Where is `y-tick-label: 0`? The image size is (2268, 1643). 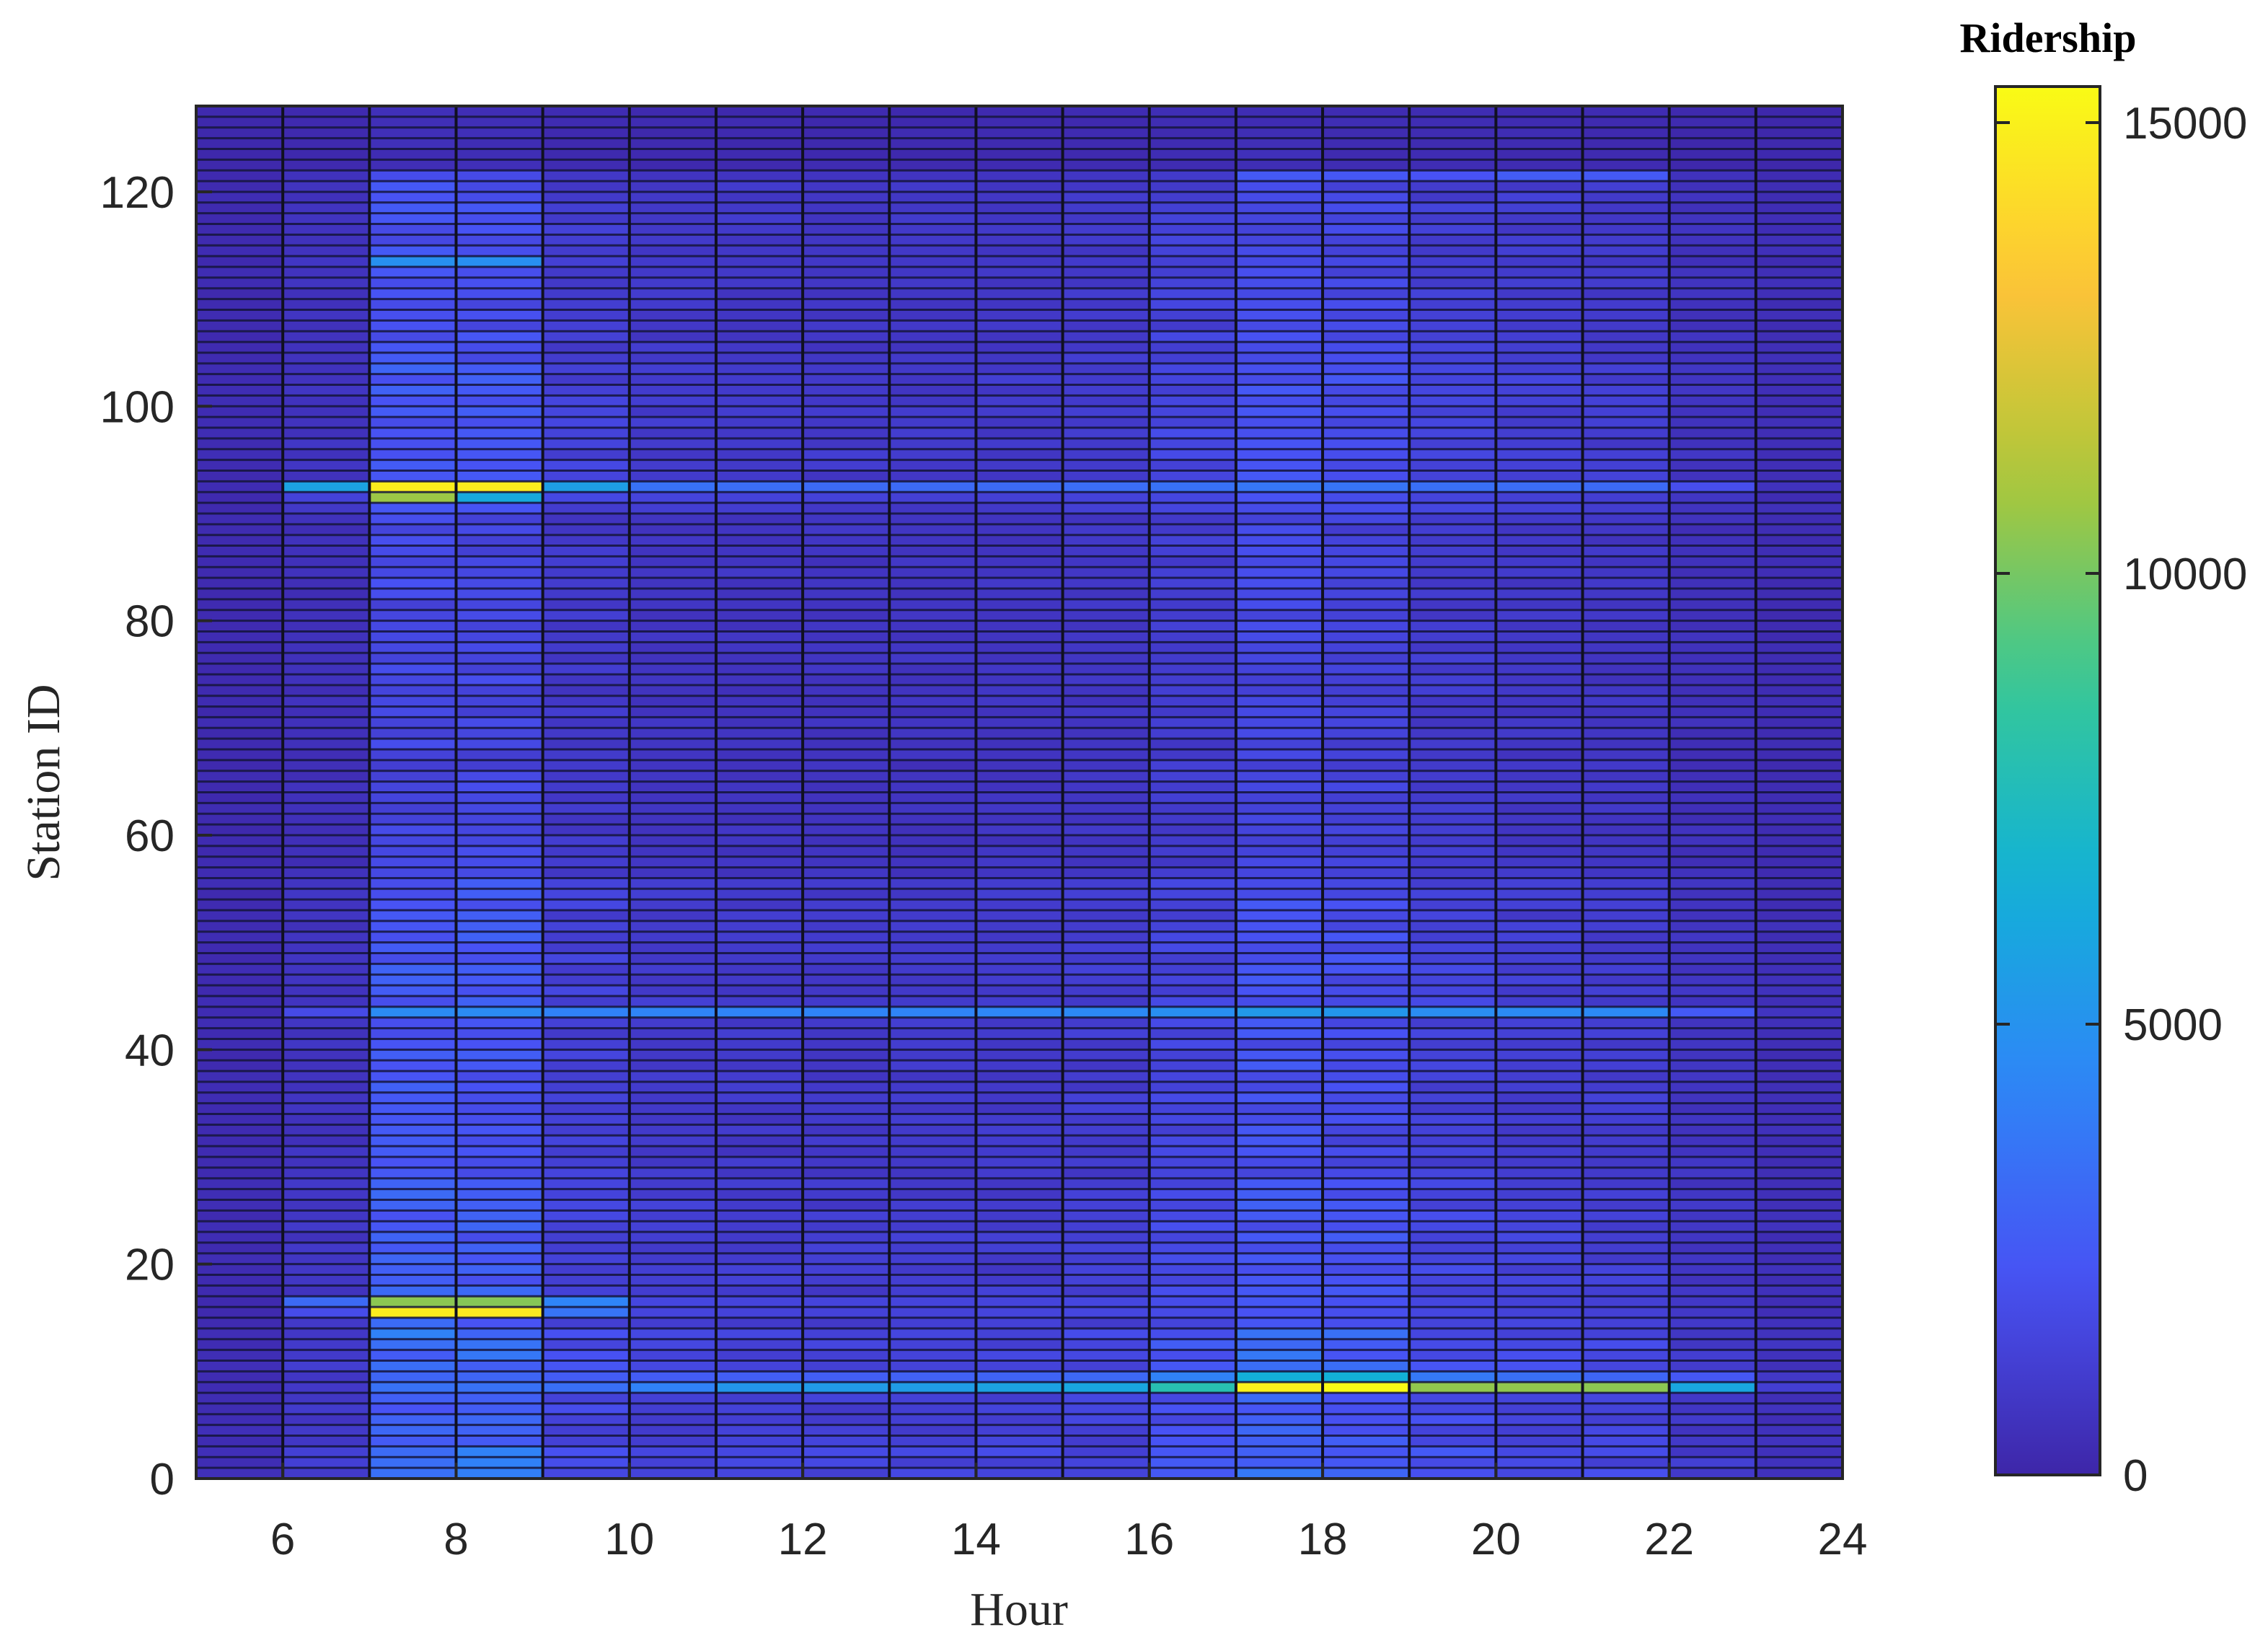 y-tick-label: 0 is located at coordinates (162, 1480).